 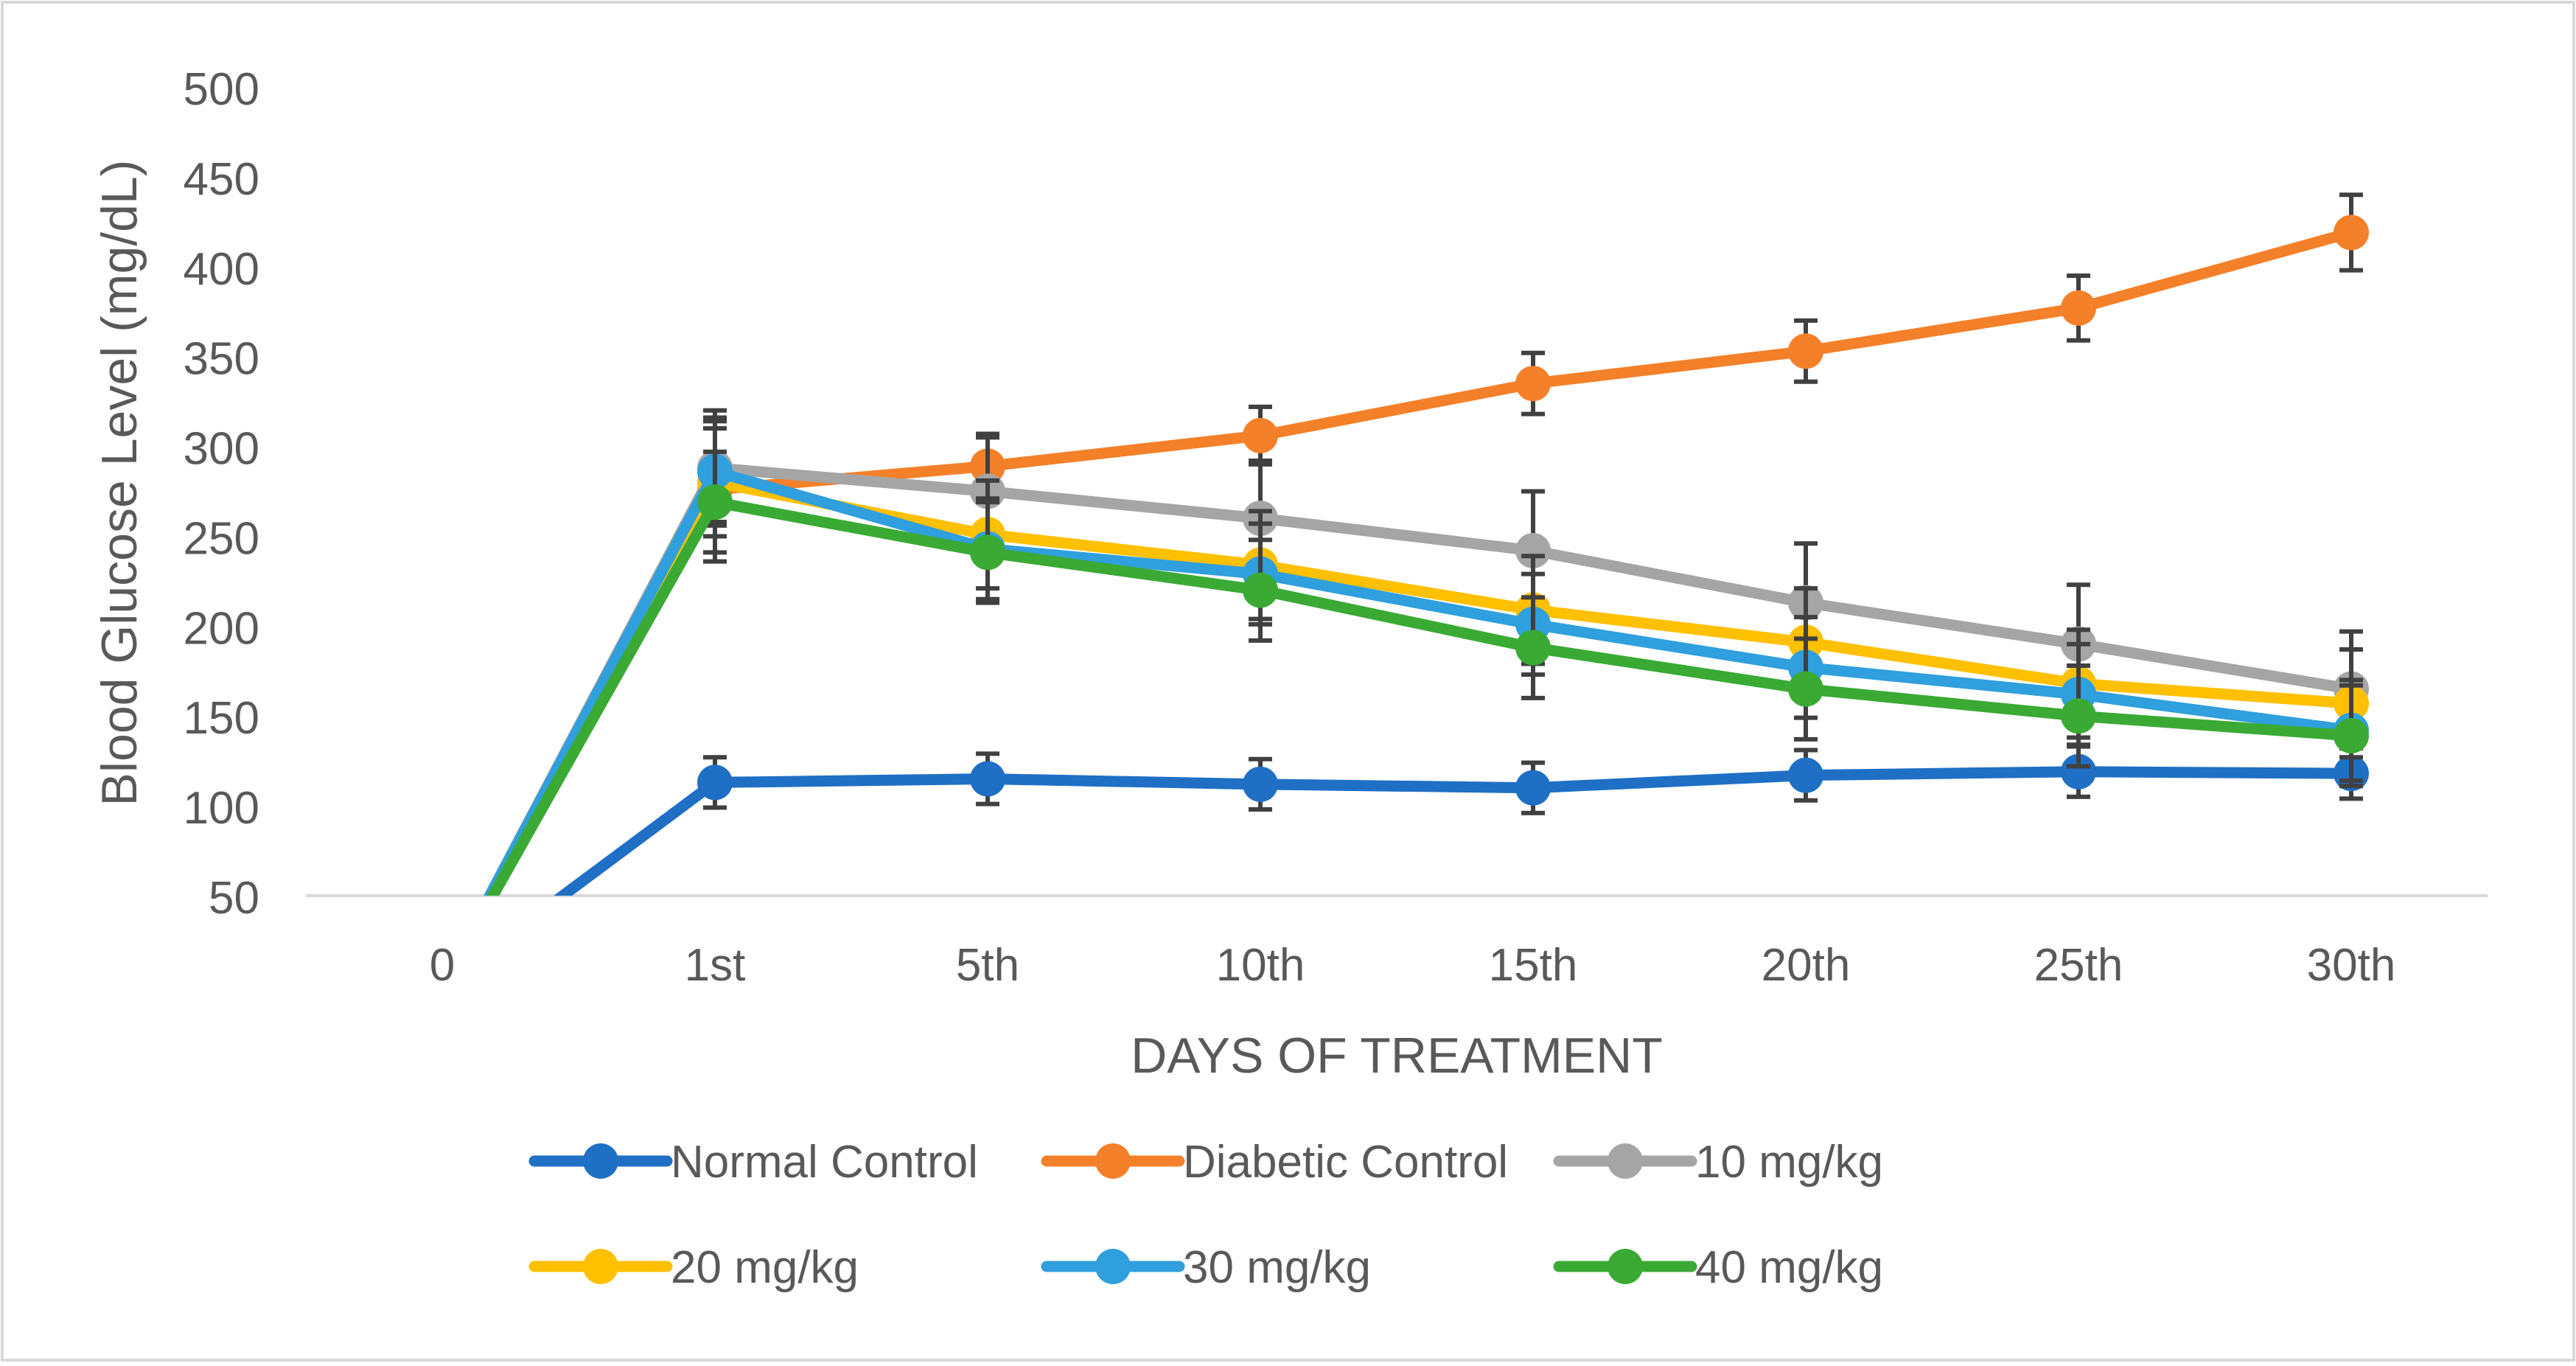 I want to click on legend-item: 20 mg/kg, so click(x=693, y=1267).